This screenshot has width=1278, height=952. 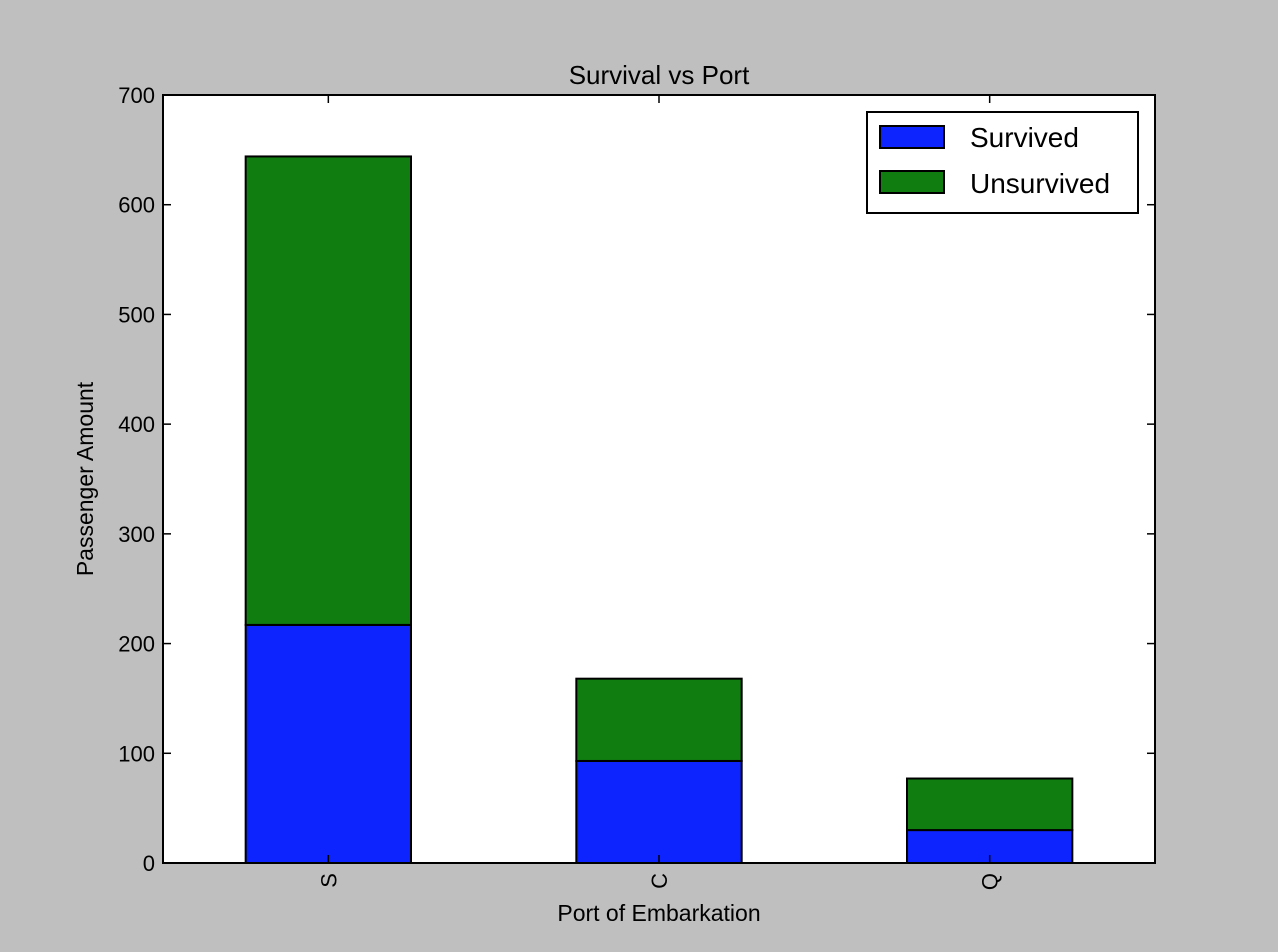 What do you see at coordinates (328, 390) in the screenshot?
I see `bar-s-unsurvived` at bounding box center [328, 390].